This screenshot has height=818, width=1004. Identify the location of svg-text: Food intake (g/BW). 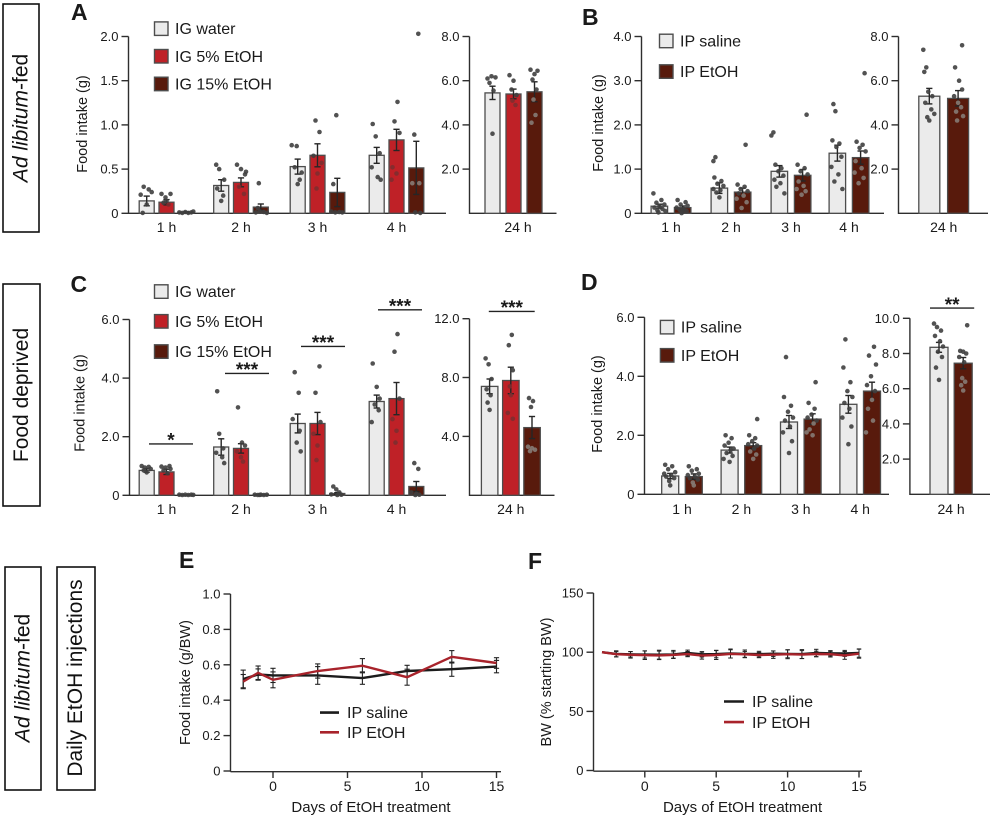
(186, 682).